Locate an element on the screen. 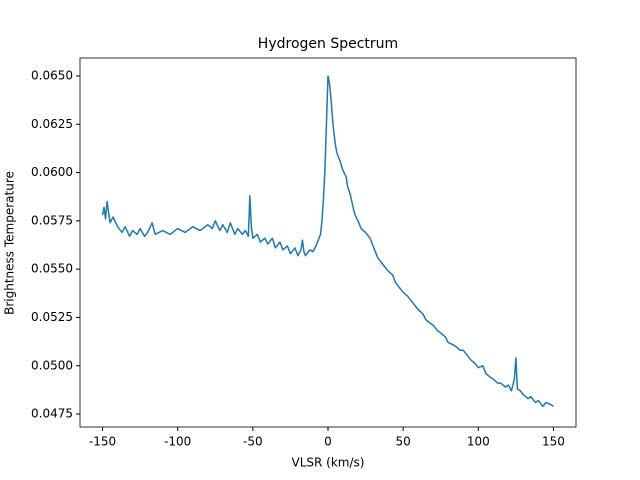  x-tick-label: 100 is located at coordinates (478, 442).